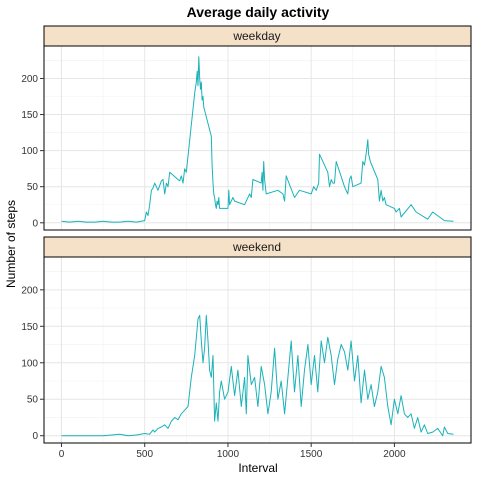 Image resolution: width=480 pixels, height=480 pixels. Describe the element at coordinates (11, 244) in the screenshot. I see `y-axis-title: Number of steps` at that location.